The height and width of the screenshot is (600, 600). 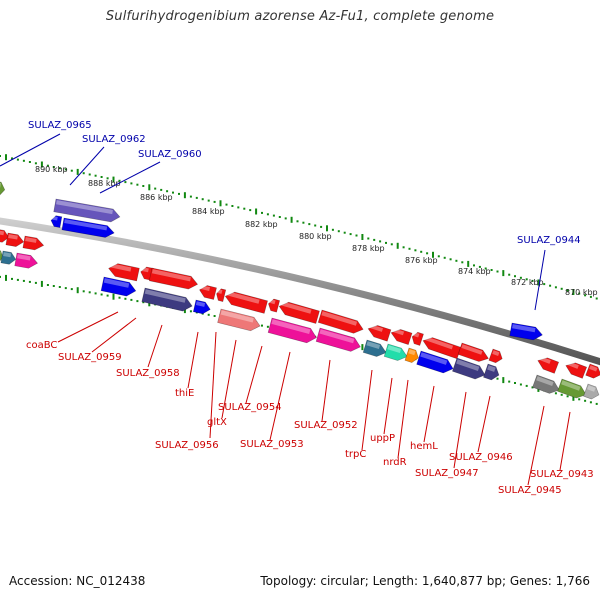 What do you see at coordinates (382, 438) in the screenshot?
I see `gene-label: uppP` at bounding box center [382, 438].